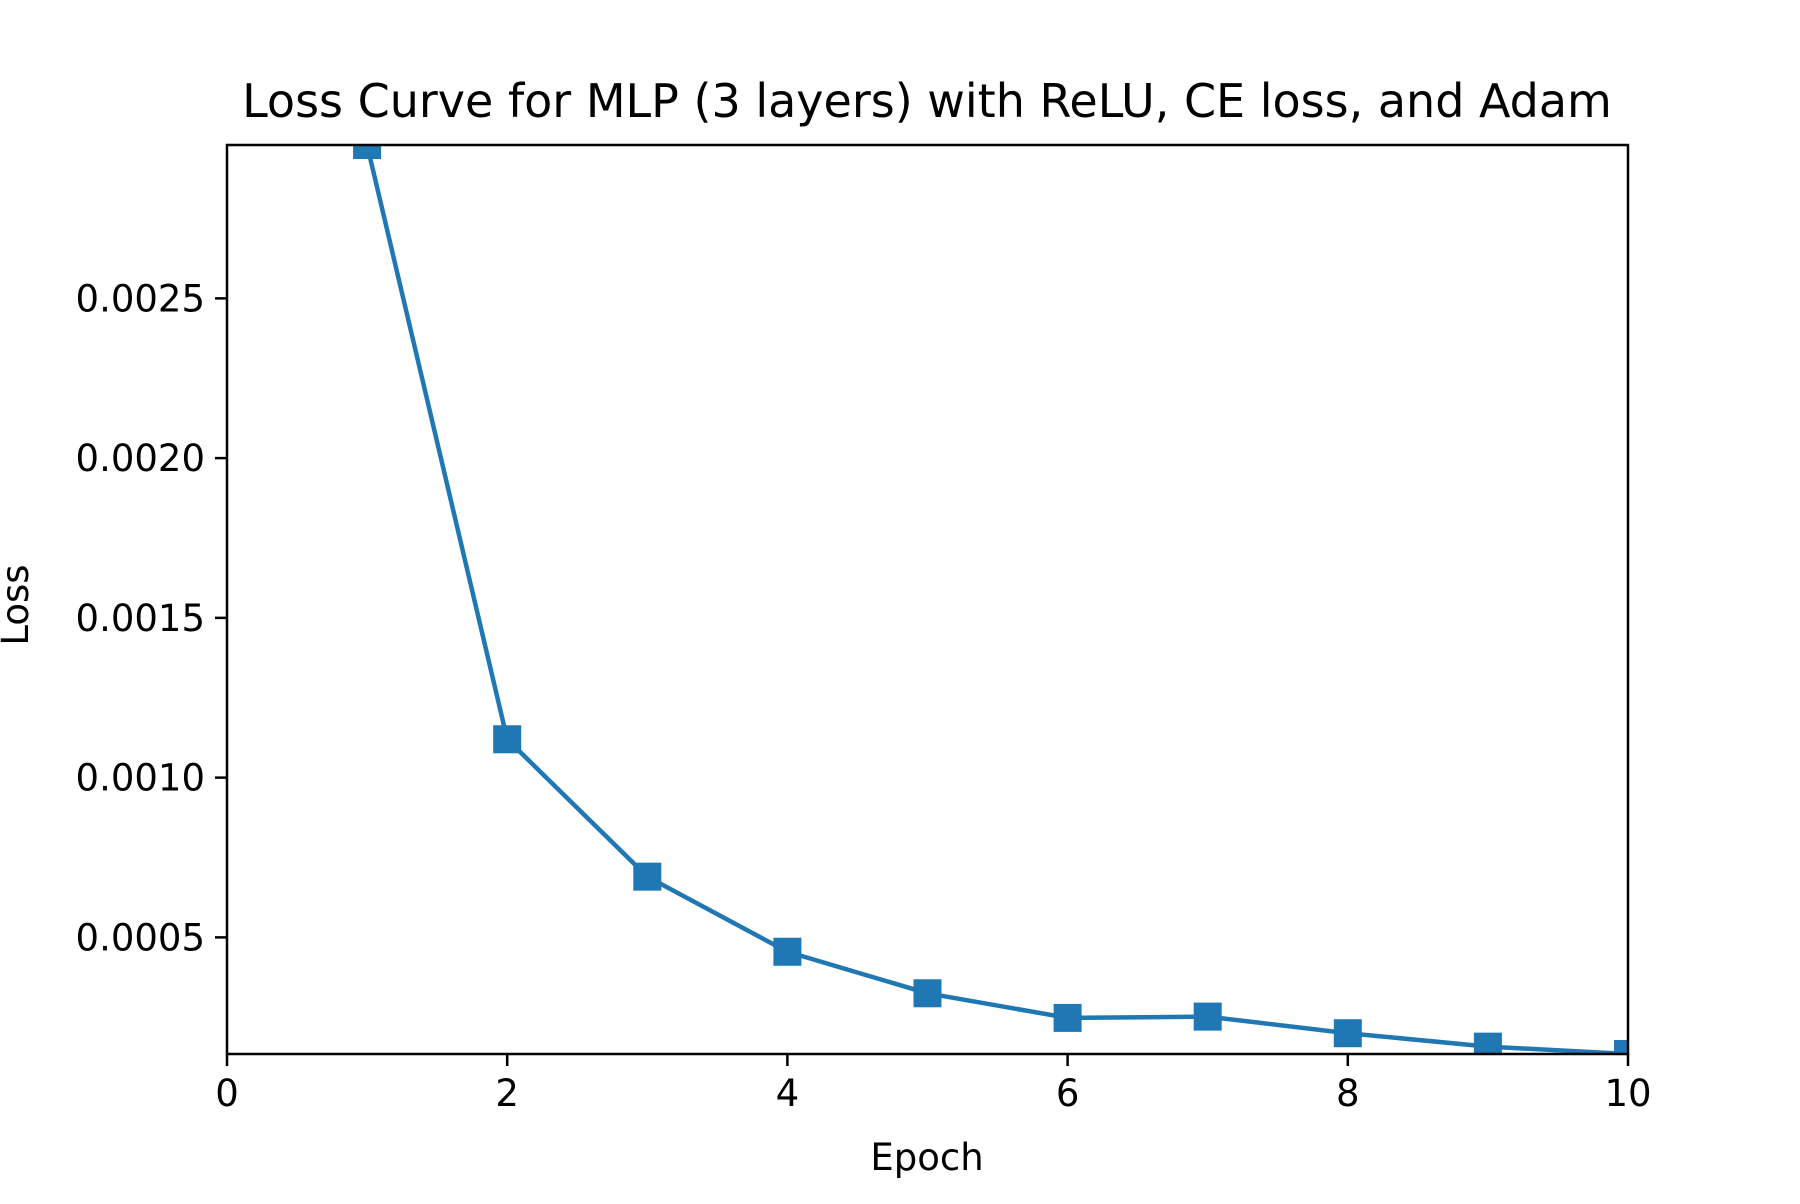 This screenshot has height=1204, width=1800. Describe the element at coordinates (1627, 1093) in the screenshot. I see `x-tick-label: 10` at that location.